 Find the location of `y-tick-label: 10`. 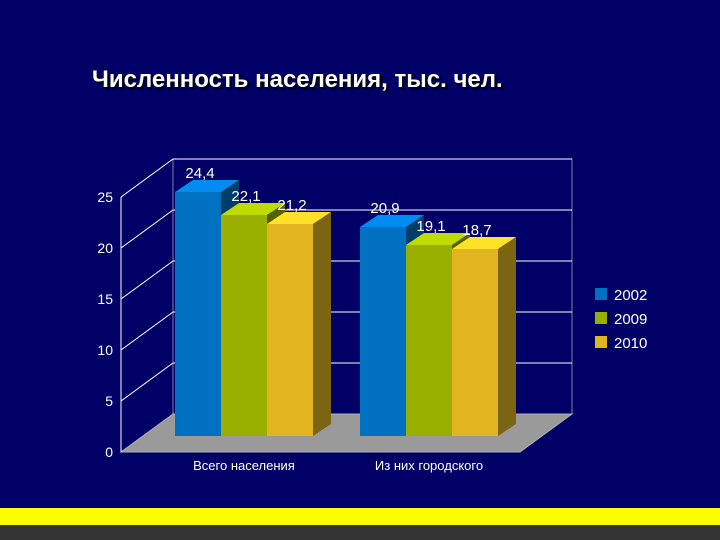

y-tick-label: 10 is located at coordinates (105, 350).